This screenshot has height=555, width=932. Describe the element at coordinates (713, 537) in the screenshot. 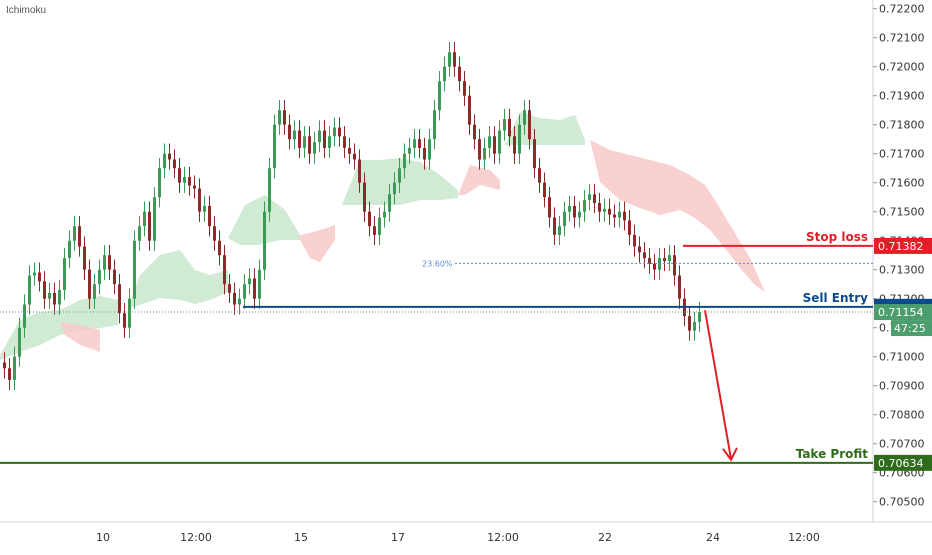

I see `x-tick-label: 24` at that location.